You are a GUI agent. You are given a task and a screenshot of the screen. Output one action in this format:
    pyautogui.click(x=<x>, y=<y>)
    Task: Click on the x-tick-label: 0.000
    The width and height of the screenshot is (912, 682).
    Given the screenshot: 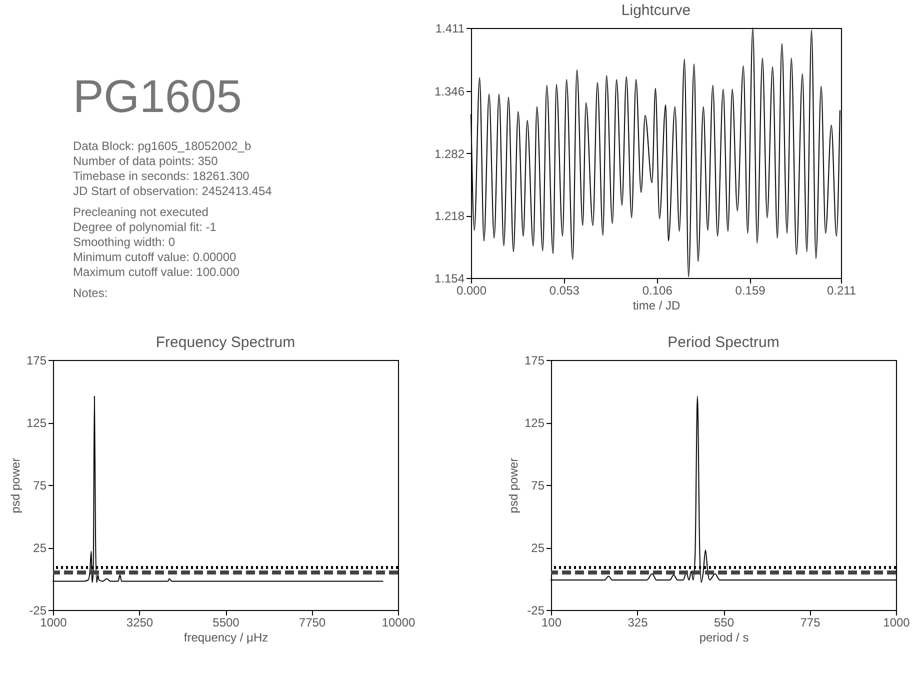 What is the action you would take?
    pyautogui.click(x=471, y=291)
    